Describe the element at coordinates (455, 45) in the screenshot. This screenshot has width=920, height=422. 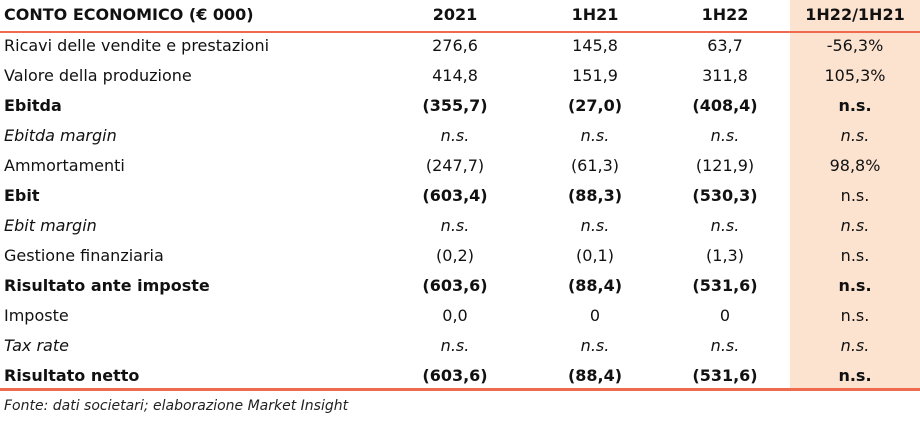
I see `value-cell: 276,6` at that location.